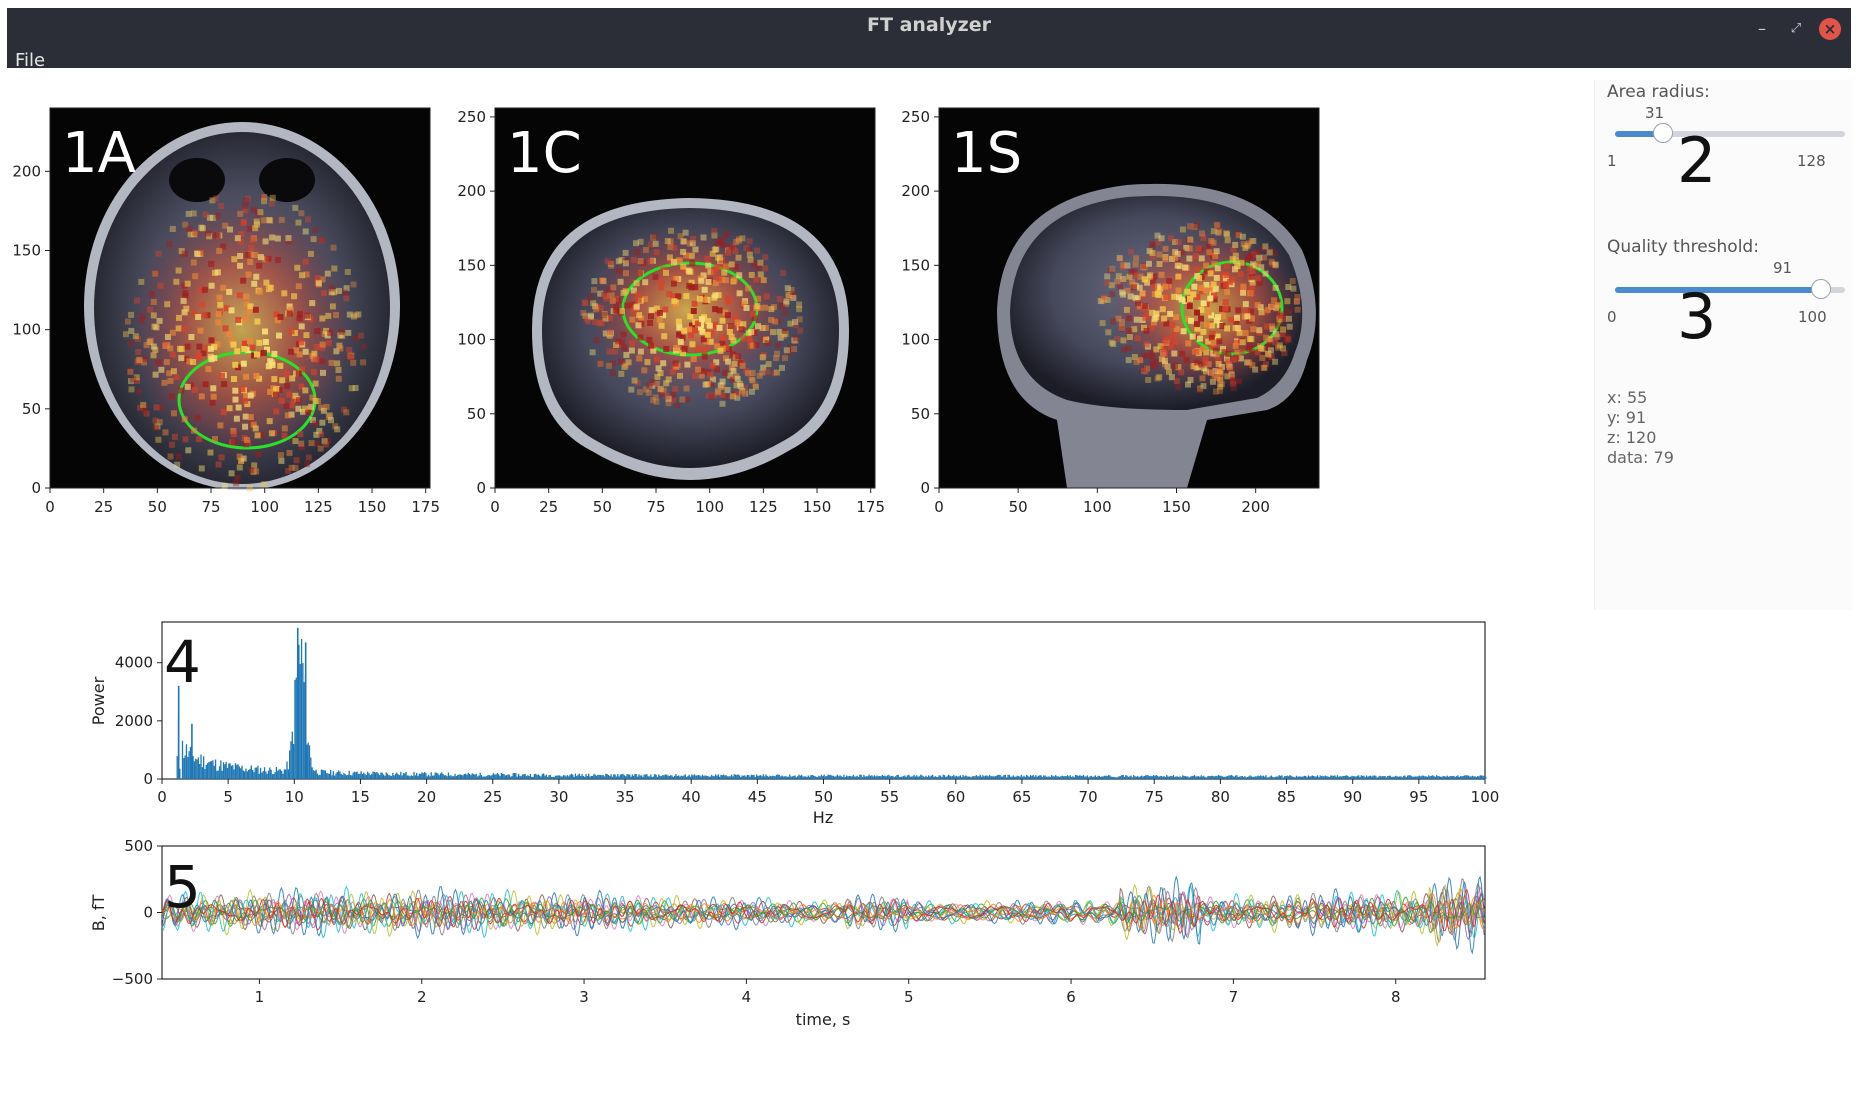 This screenshot has height=1100, width=1858. Describe the element at coordinates (182, 662) in the screenshot. I see `marker-4: 4` at that location.